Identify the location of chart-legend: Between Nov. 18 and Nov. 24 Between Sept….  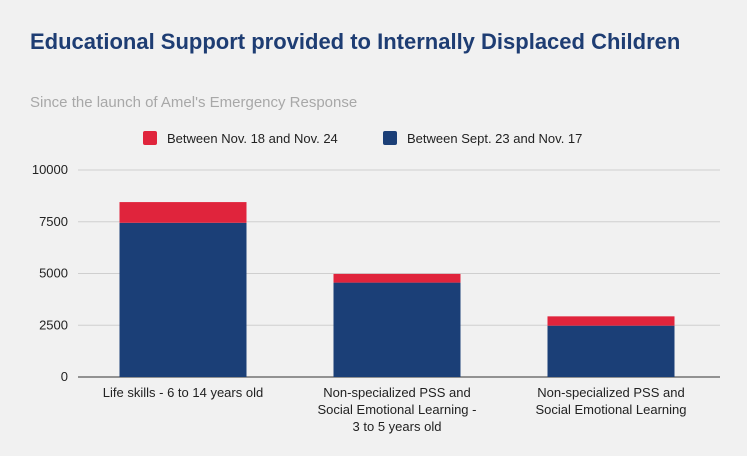
(373, 138).